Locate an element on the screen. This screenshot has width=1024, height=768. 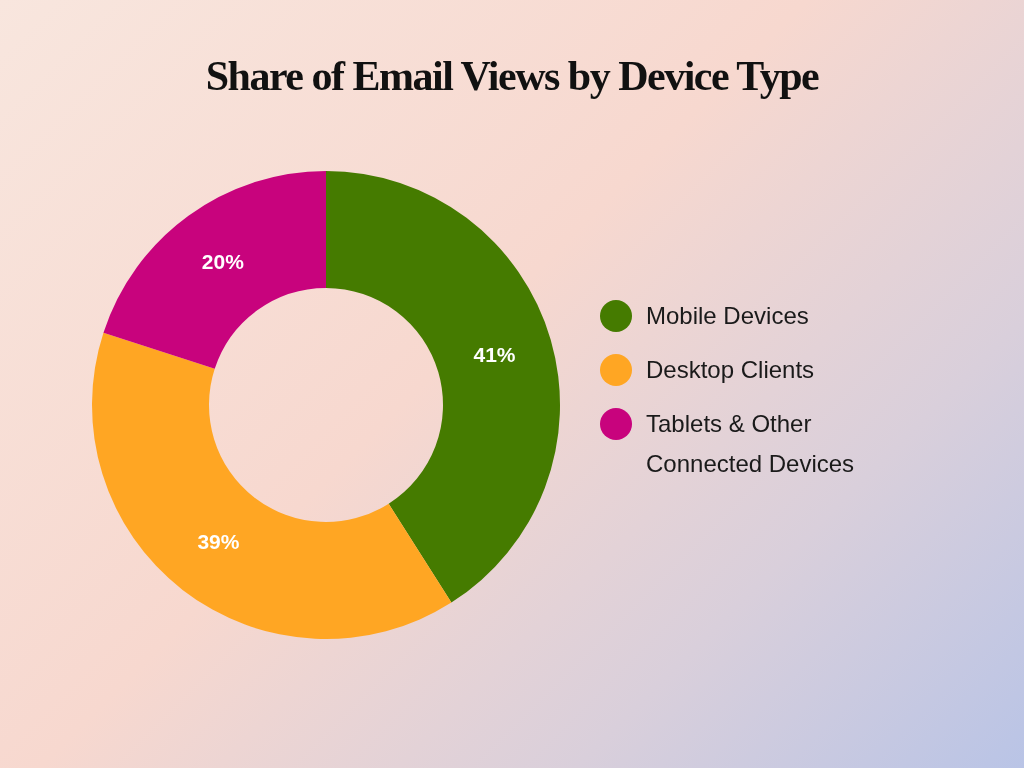
legend-label: Tablets & Other Connected Devices is located at coordinates (751, 444).